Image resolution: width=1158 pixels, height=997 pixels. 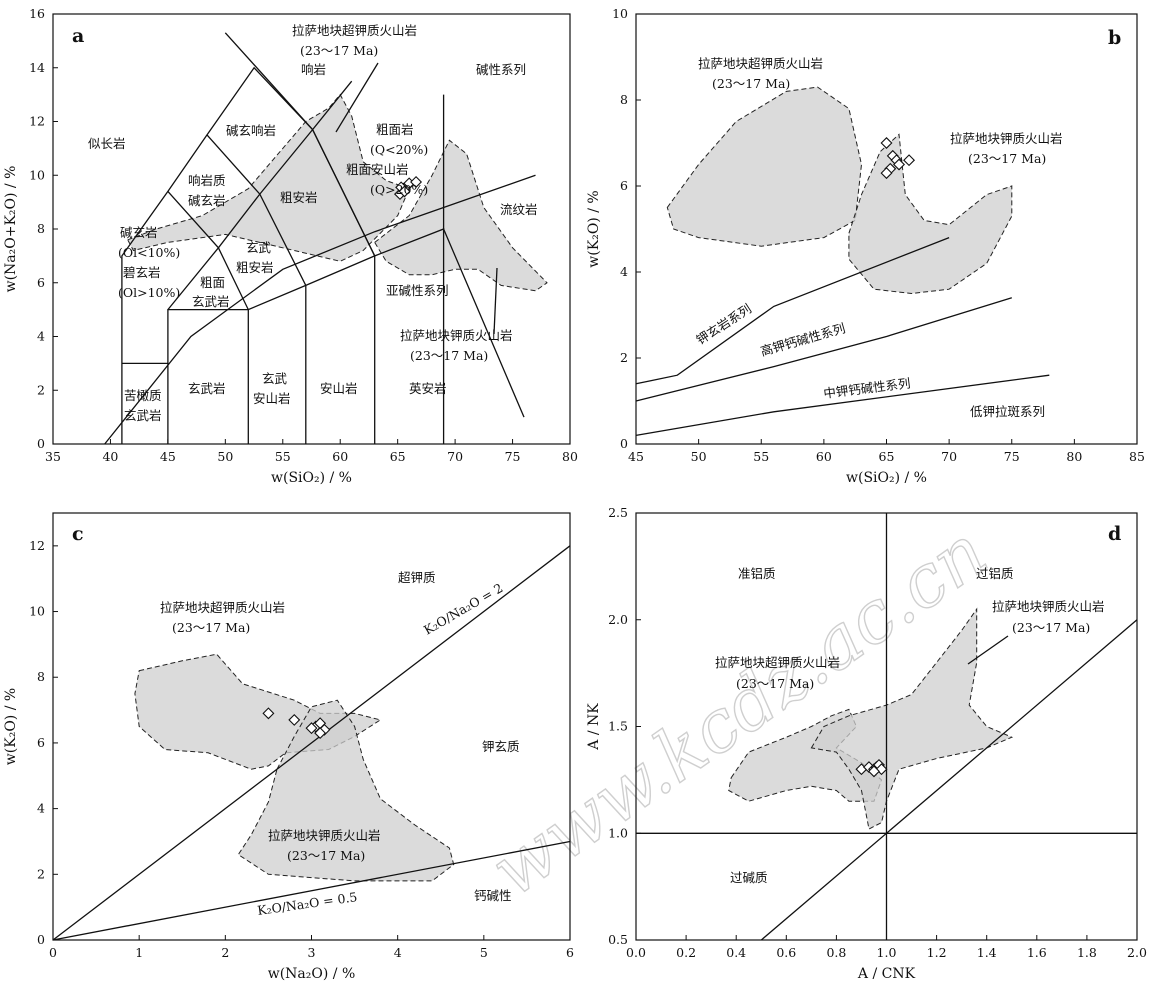 I want to click on label-ratio-05: K₂O/Na₂O = 0.5, so click(x=307, y=903).